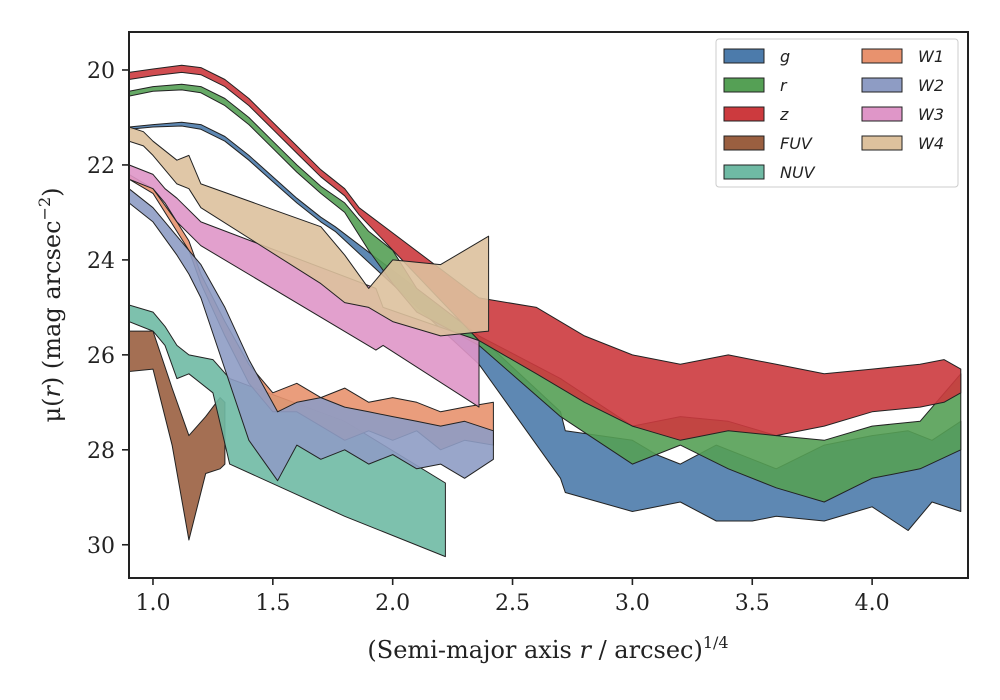 Image resolution: width=1000 pixels, height=700 pixels. Describe the element at coordinates (785, 56) in the screenshot. I see `legend-label-g: g` at that location.